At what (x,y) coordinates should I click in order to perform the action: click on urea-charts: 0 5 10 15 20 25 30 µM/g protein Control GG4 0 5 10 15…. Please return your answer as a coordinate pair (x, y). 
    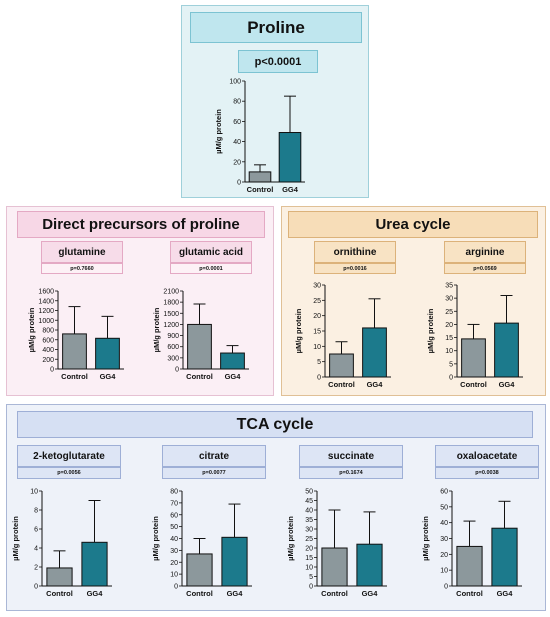
    Looking at the image, I should click on (408, 336).